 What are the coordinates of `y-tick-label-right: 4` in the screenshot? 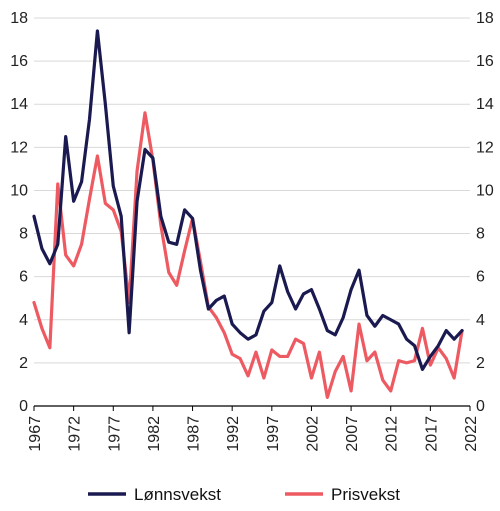 It's located at (480, 320).